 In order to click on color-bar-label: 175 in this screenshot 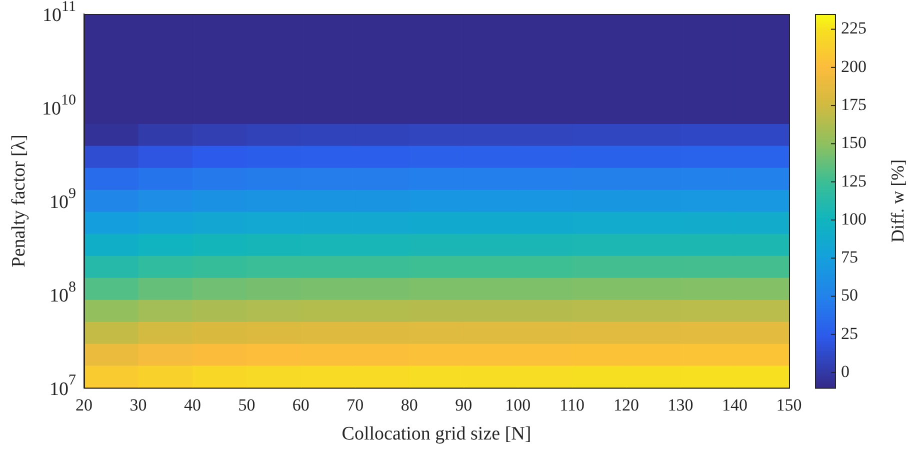, I will do `click(853, 104)`.